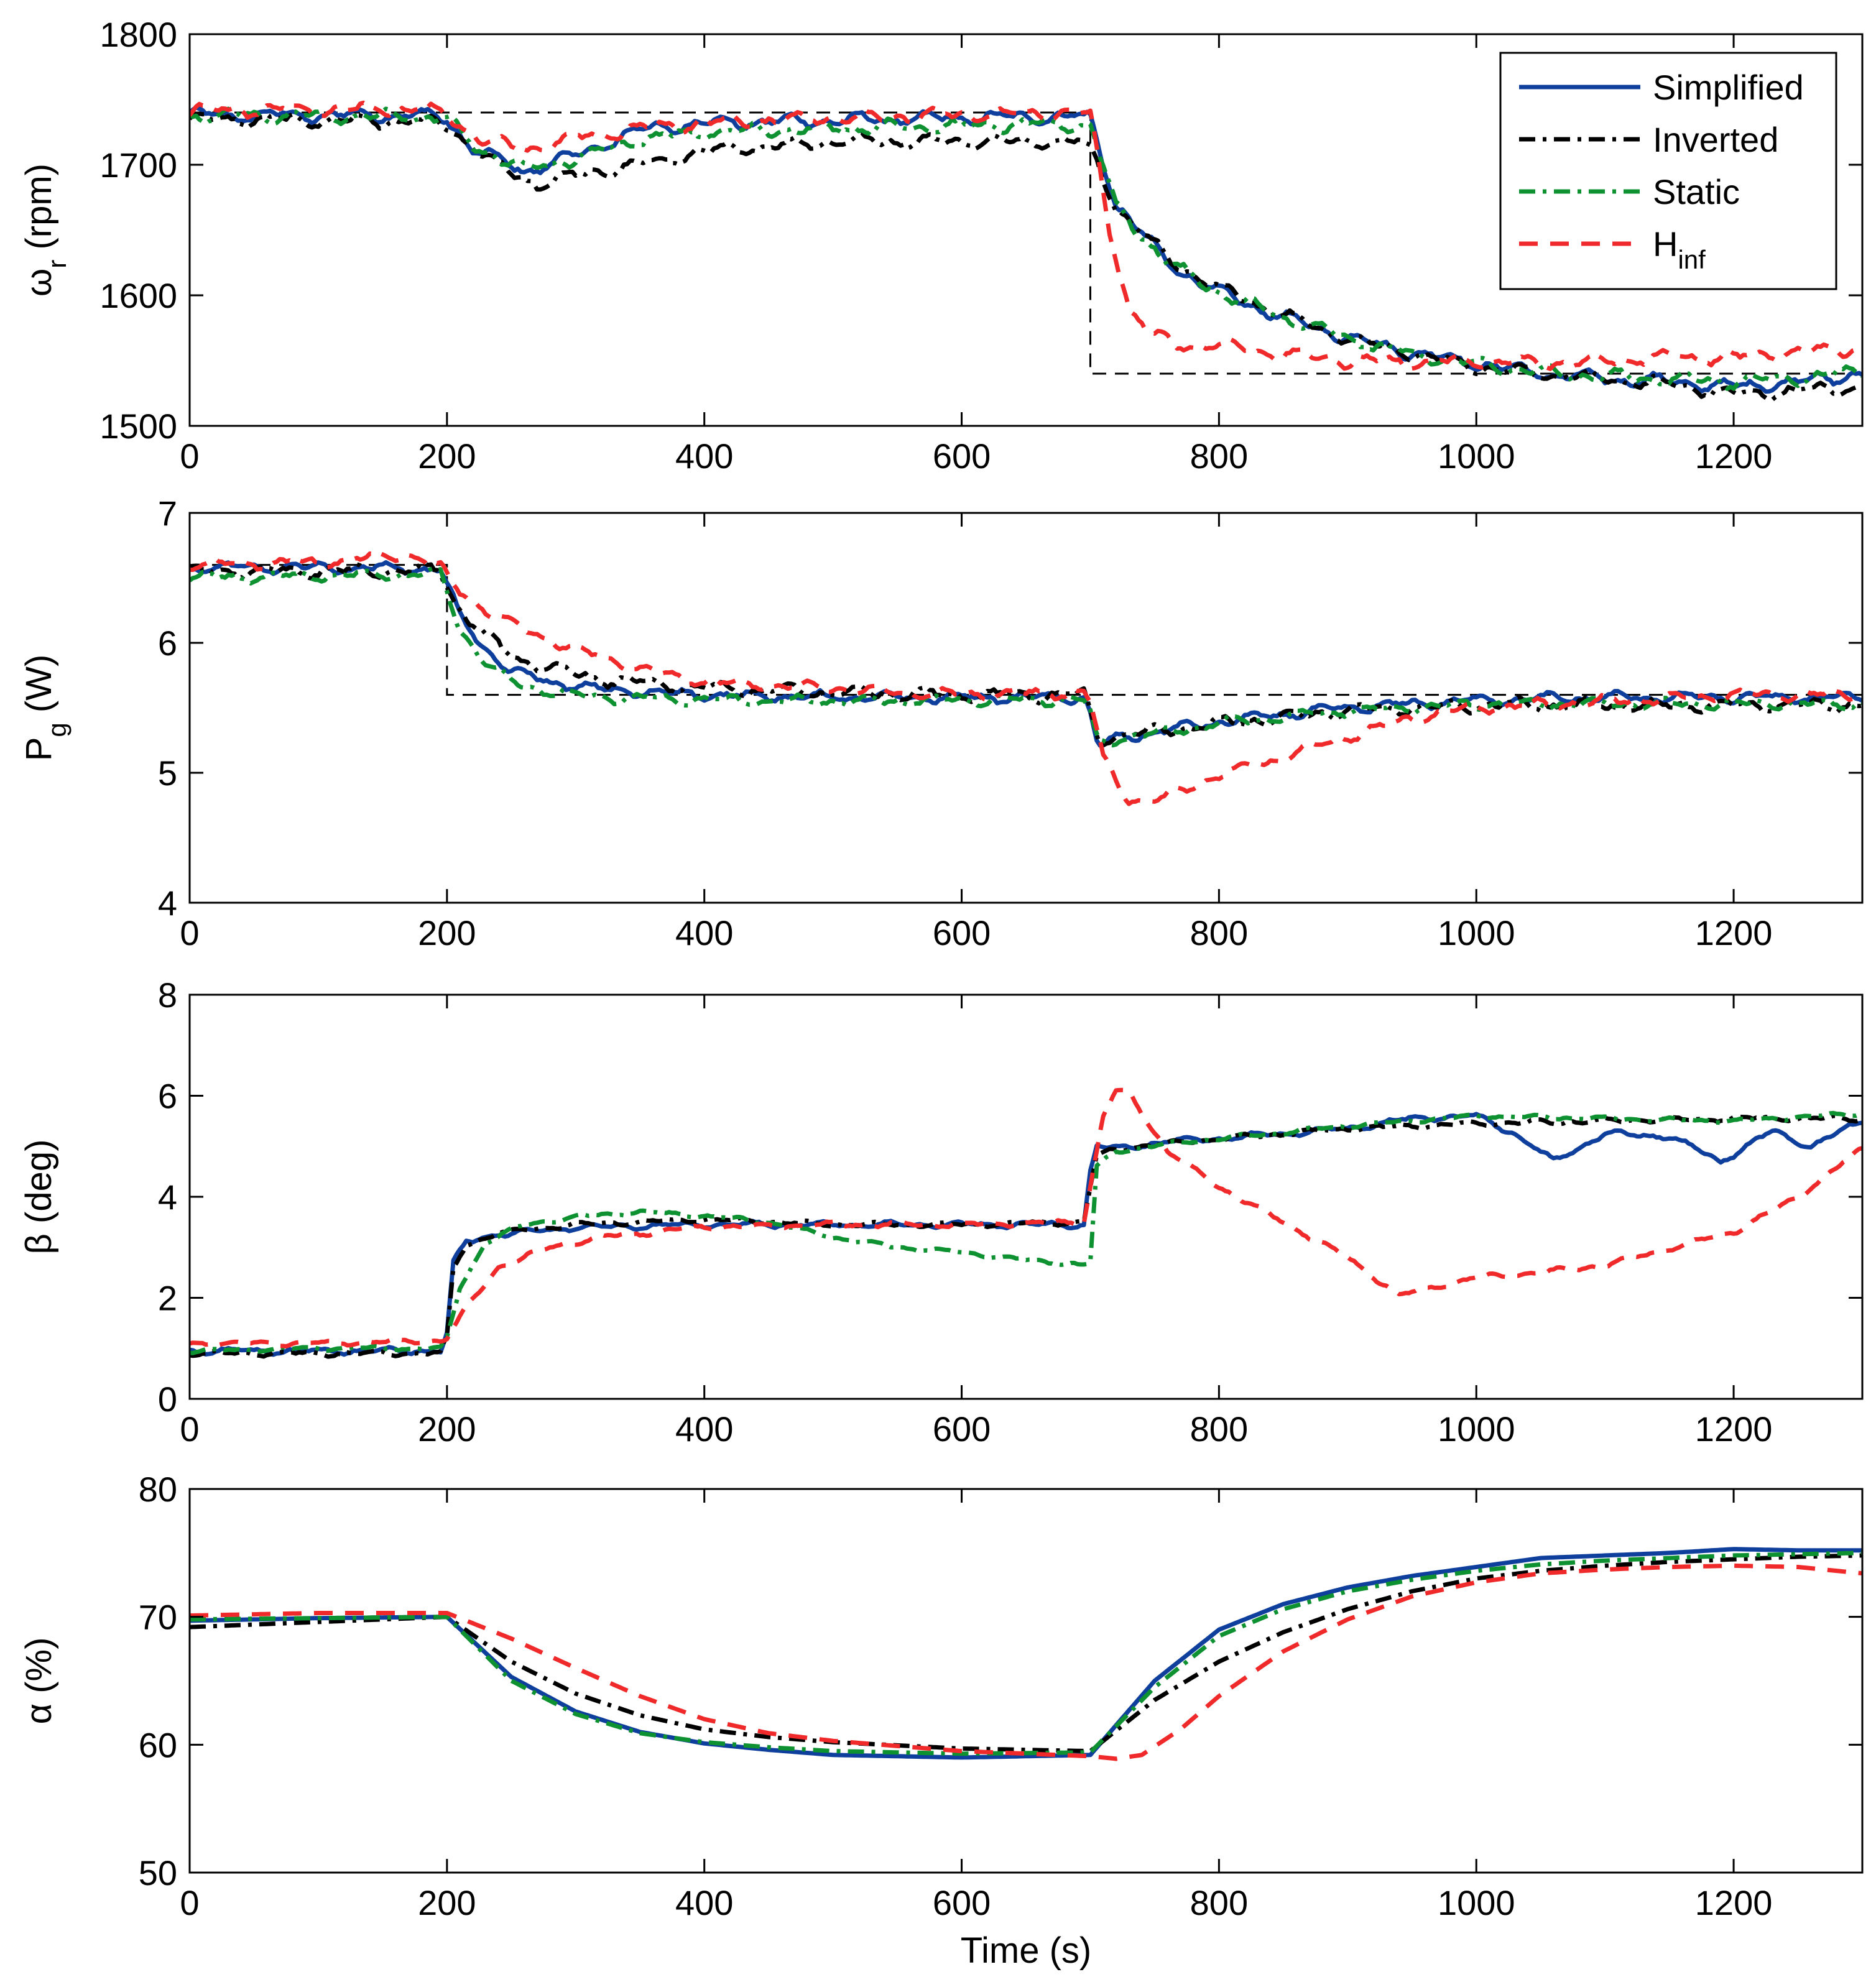 The width and height of the screenshot is (1876, 1982). Describe the element at coordinates (1696, 191) in the screenshot. I see `legend-label: Static` at that location.